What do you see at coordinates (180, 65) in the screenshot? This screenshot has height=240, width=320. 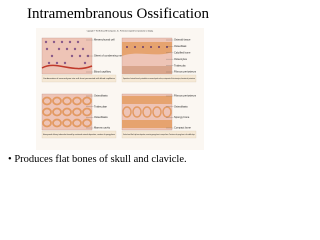 I see `figure-label: Trabecula` at bounding box center [180, 65].